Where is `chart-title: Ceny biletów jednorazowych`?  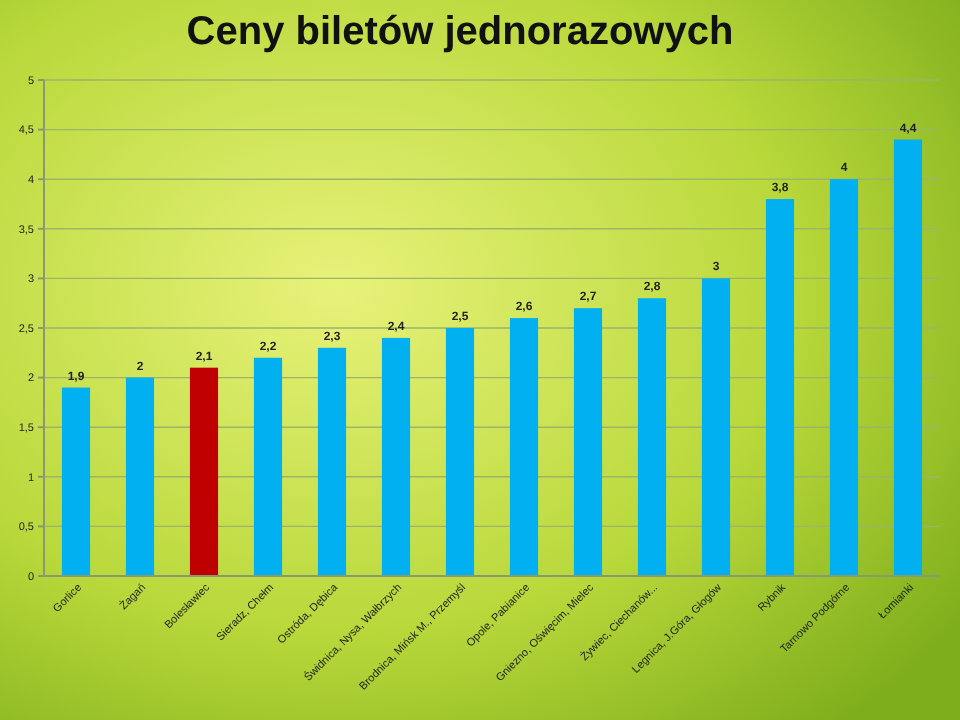 chart-title: Ceny biletów jednorazowych is located at coordinates (460, 32).